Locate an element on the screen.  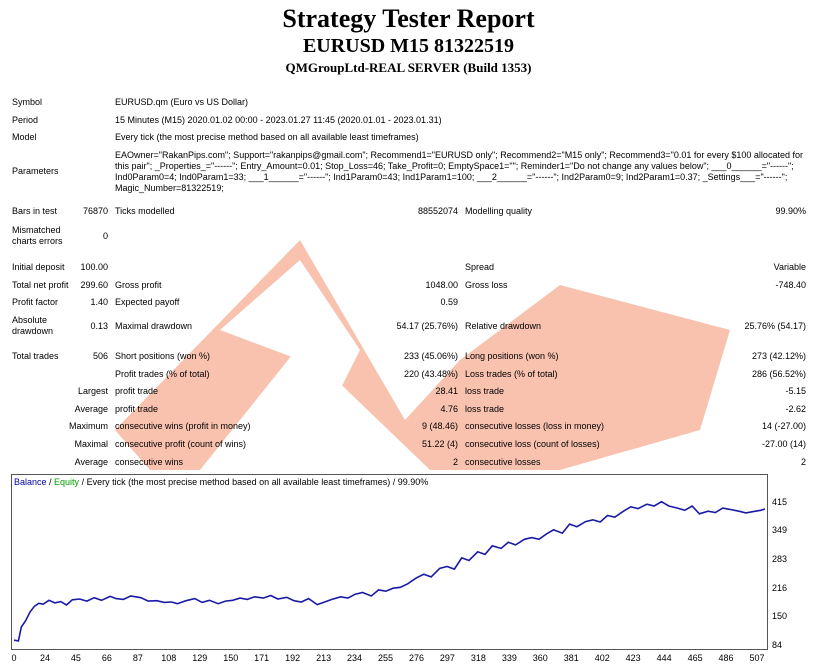
x-tick-label: 24 is located at coordinates (44, 658).